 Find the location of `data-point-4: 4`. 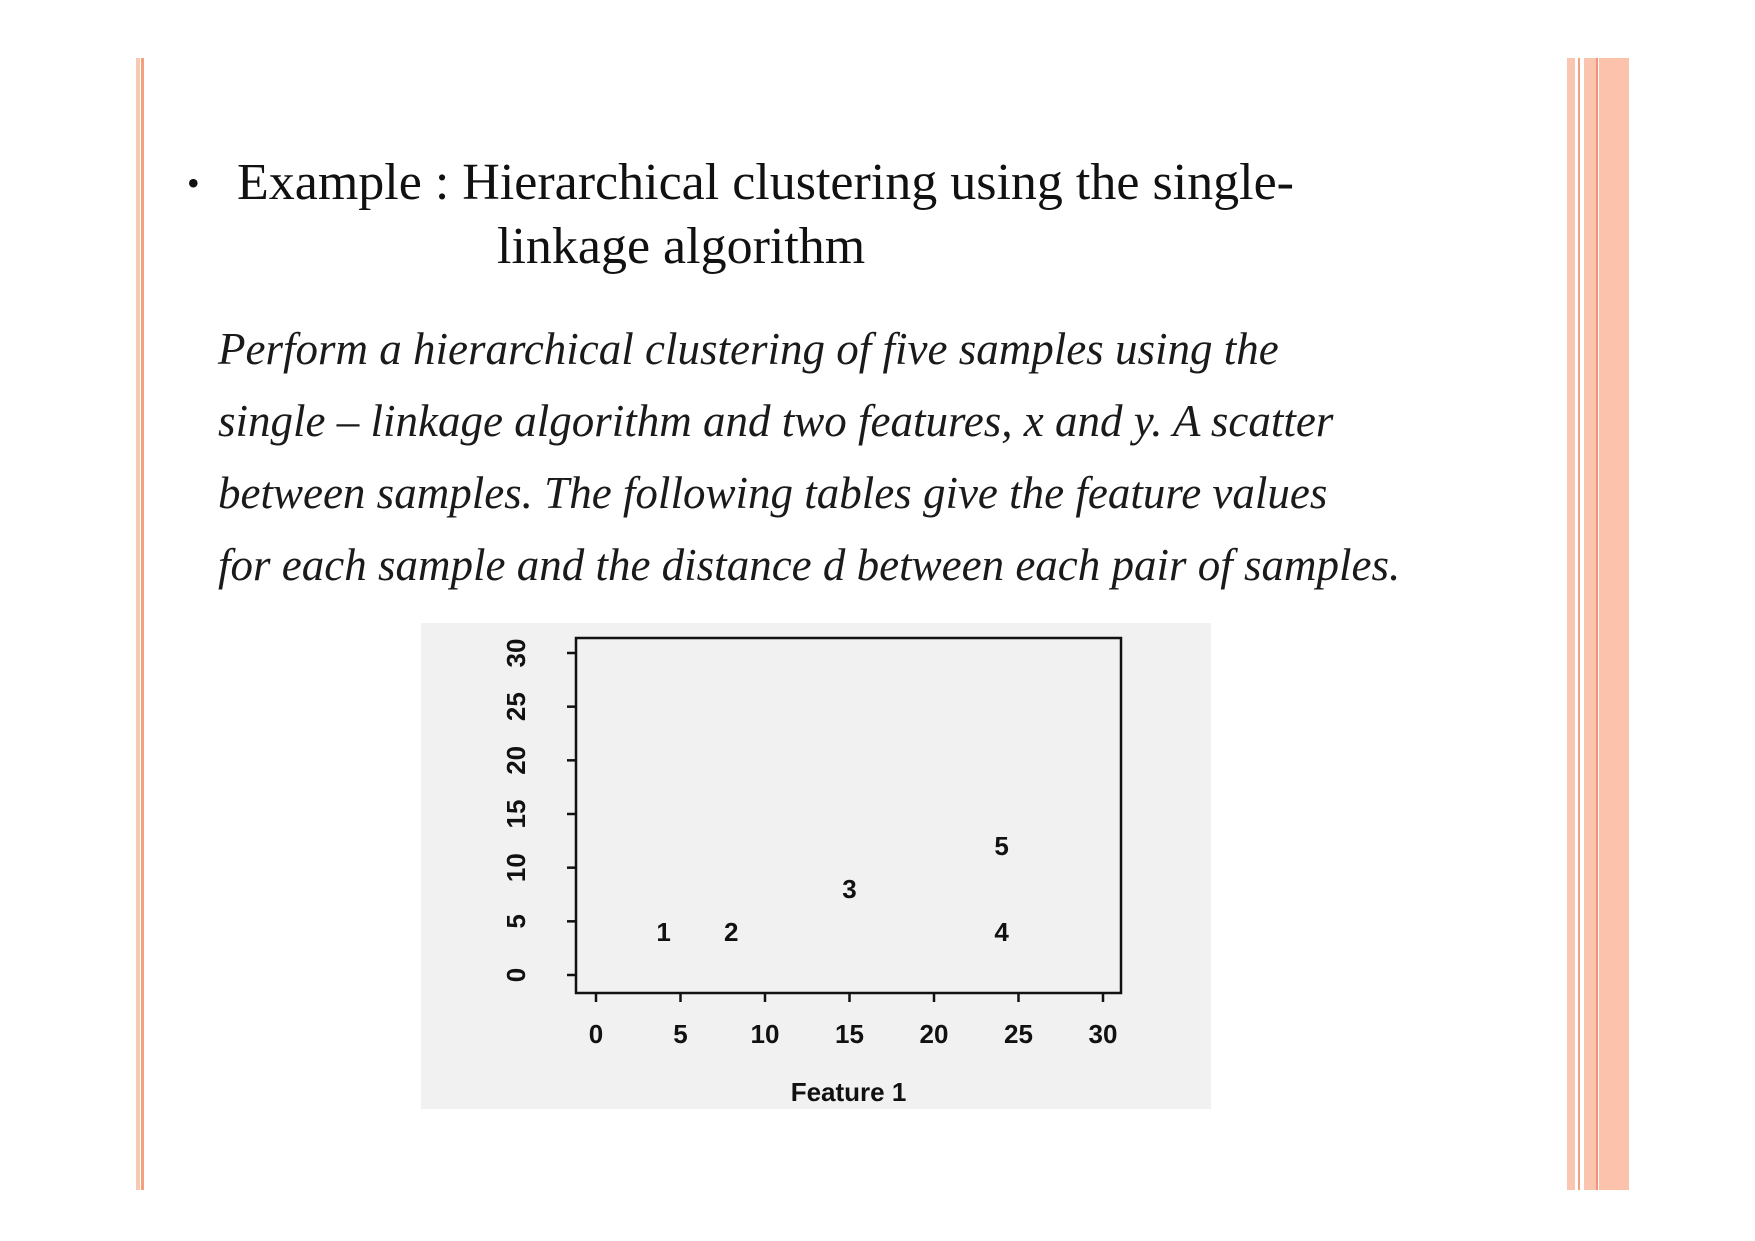

data-point-4: 4 is located at coordinates (1001, 932).